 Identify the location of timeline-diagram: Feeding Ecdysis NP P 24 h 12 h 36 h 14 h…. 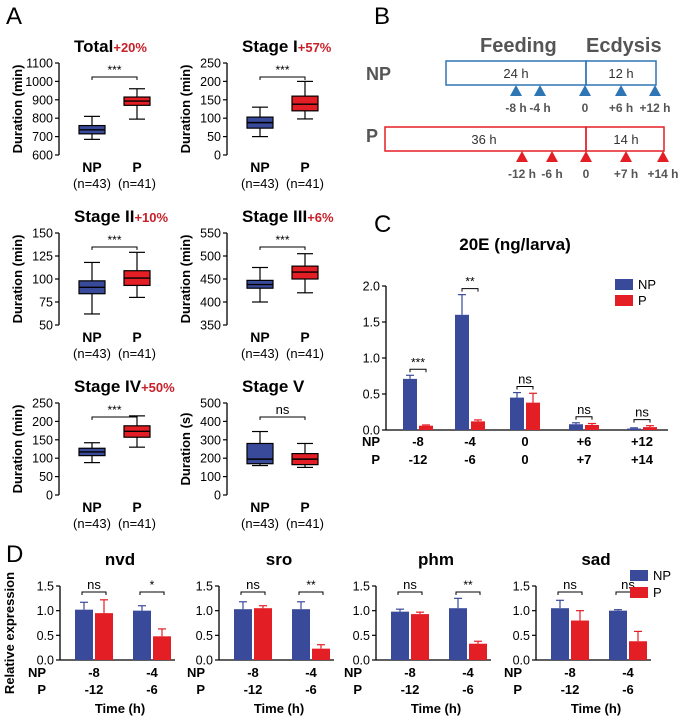
(522, 108).